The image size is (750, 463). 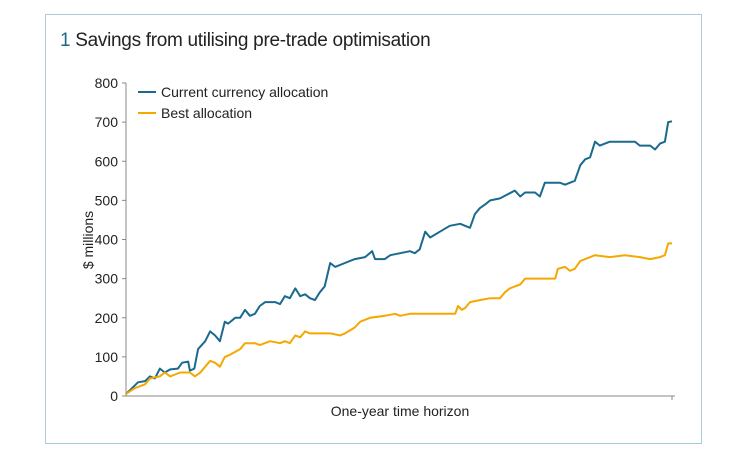 I want to click on legend-label-best: Best allocation, so click(x=206, y=113).